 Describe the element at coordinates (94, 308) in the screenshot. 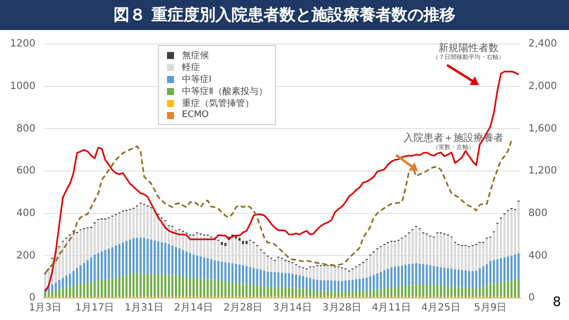

I see `x-tick-label: 1月17日` at that location.